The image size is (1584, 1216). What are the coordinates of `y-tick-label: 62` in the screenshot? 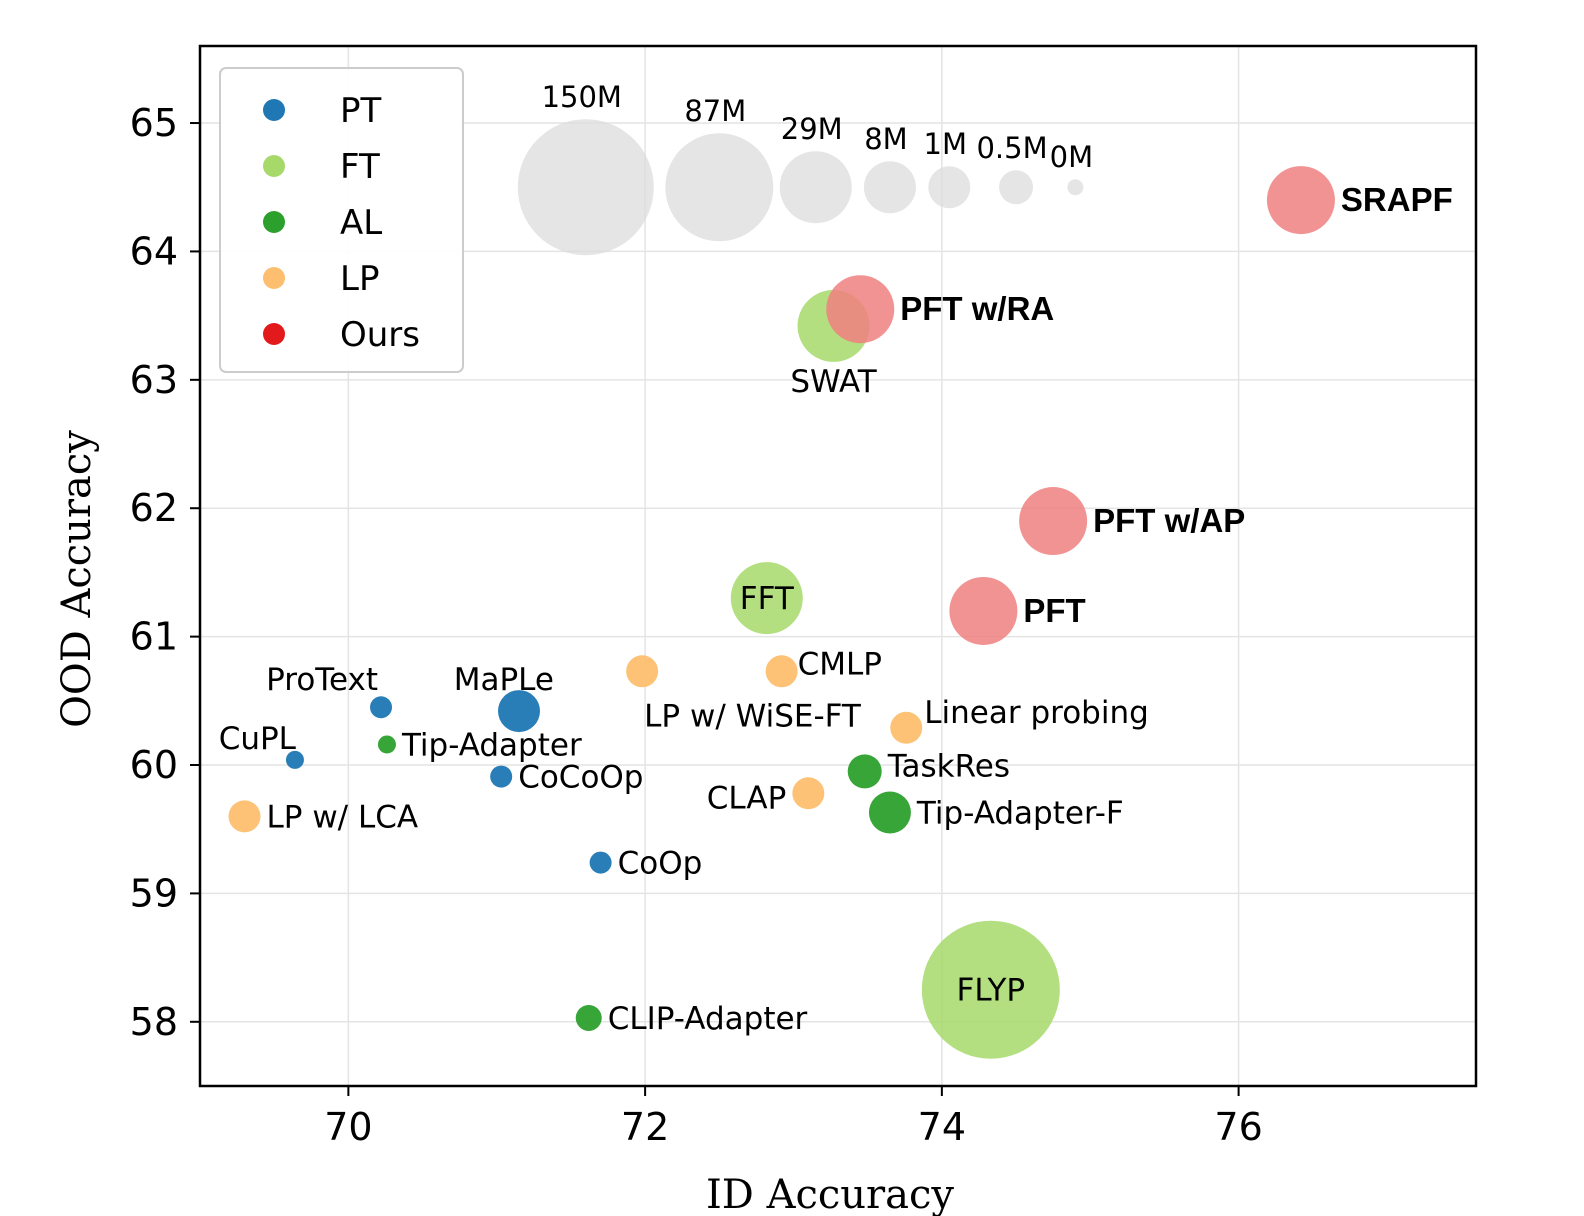 It's located at (154, 508).